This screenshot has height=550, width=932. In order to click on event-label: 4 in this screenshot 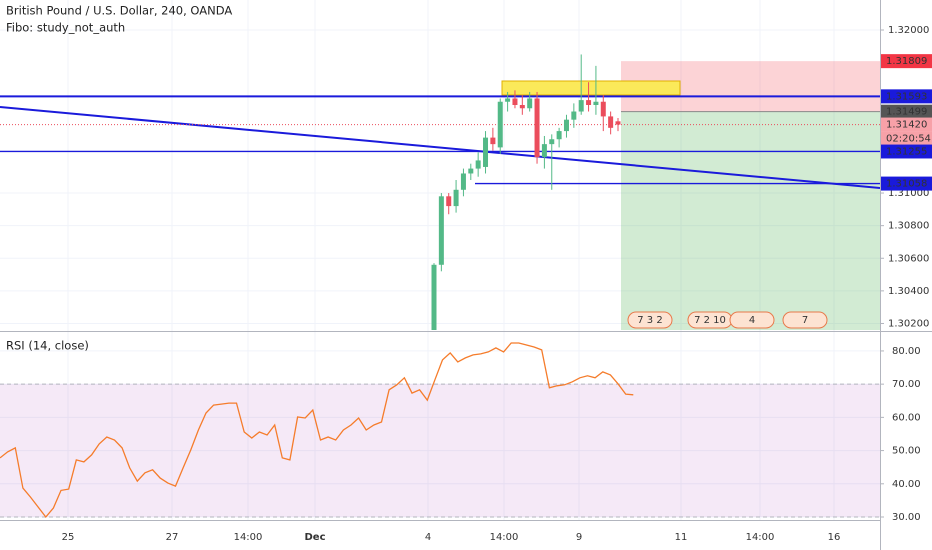, I will do `click(752, 320)`.